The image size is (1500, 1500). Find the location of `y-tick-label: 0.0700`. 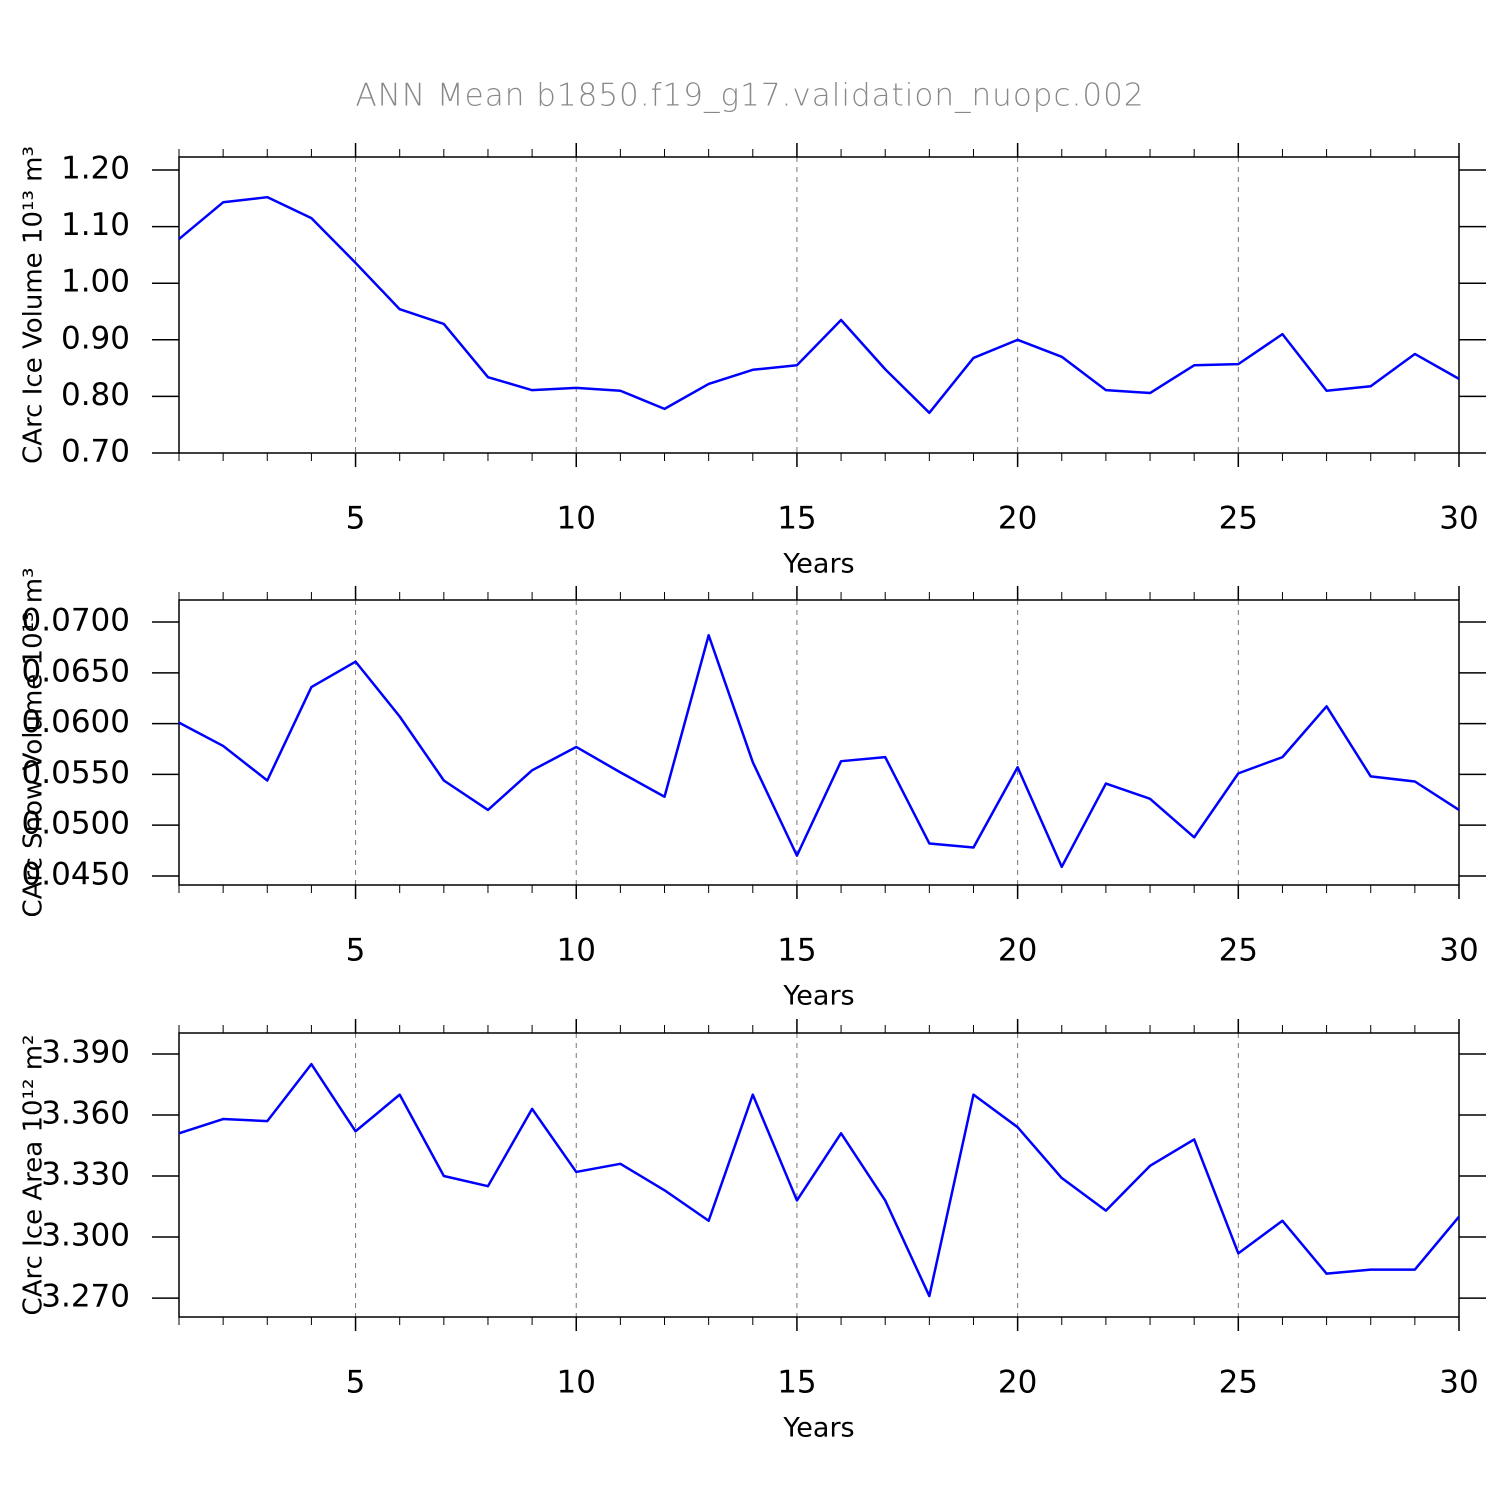

y-tick-label: 0.0700 is located at coordinates (76, 621).